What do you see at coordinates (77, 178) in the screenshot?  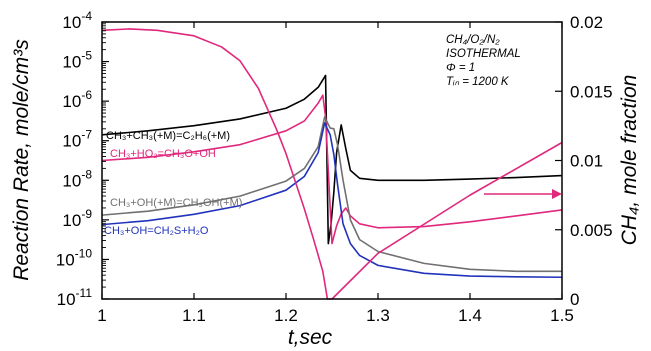 I see `y-tick-label: 10⁻⁸` at bounding box center [77, 178].